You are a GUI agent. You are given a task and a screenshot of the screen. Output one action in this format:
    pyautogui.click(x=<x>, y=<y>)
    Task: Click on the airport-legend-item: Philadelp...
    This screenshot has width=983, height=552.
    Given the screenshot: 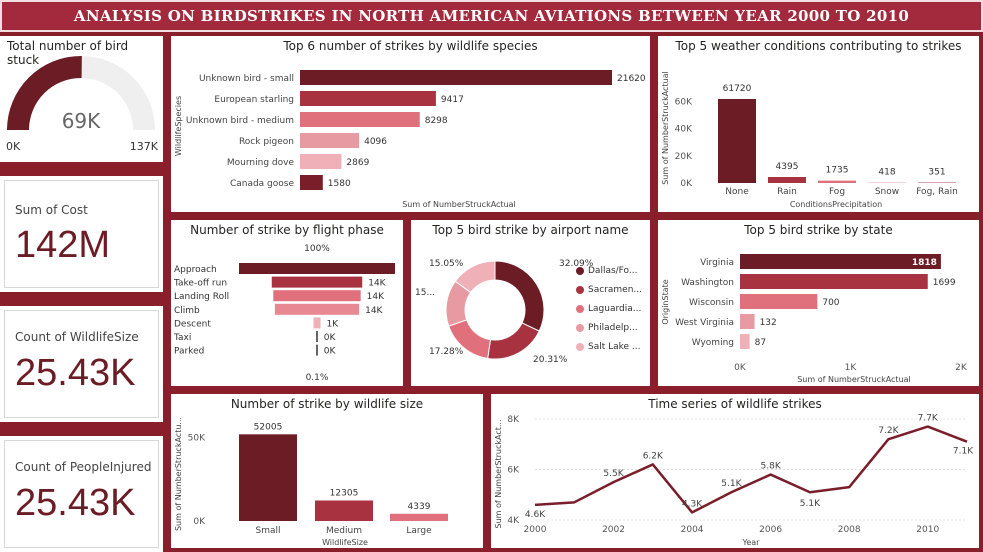 What is the action you would take?
    pyautogui.click(x=607, y=328)
    